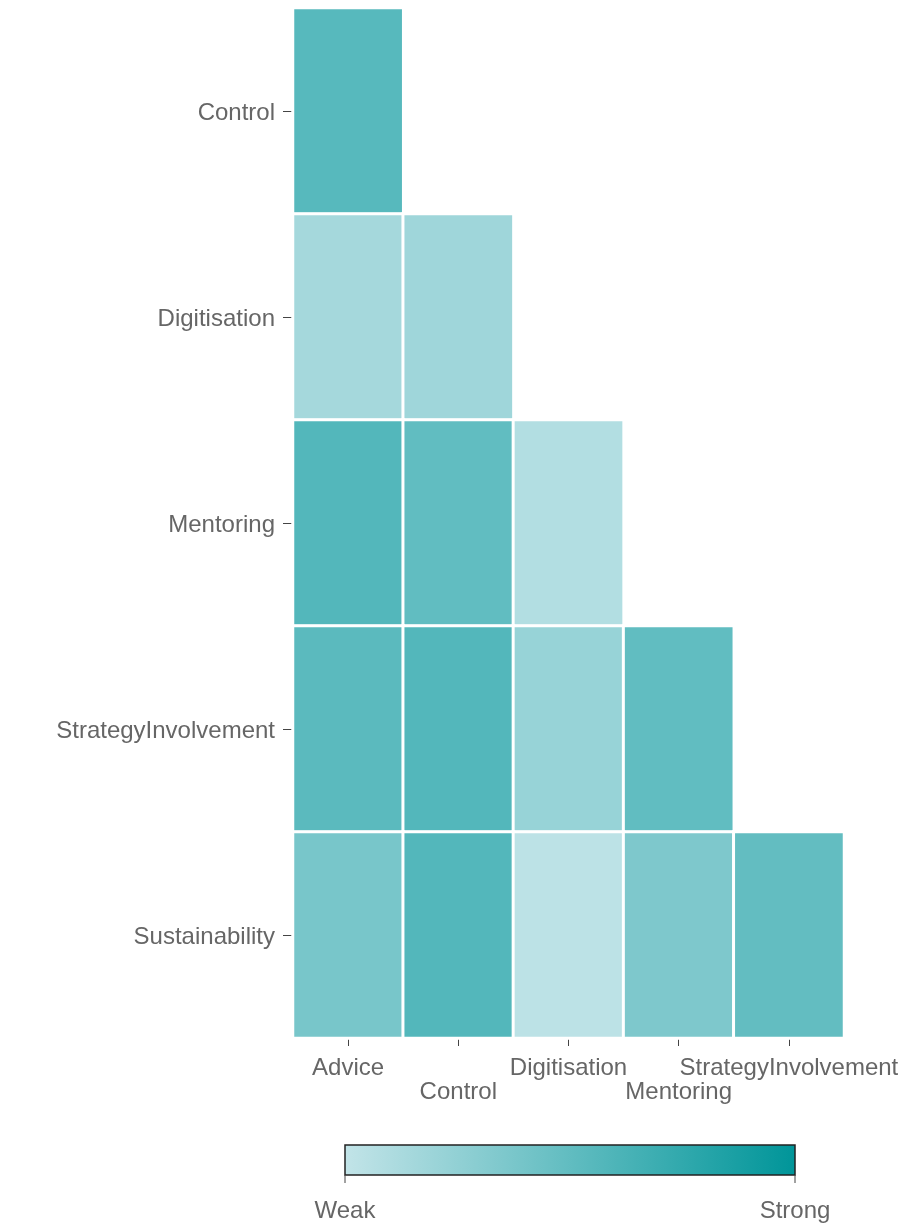 This screenshot has height=1232, width=922. What do you see at coordinates (204, 935) in the screenshot?
I see `y-tick-label: Sustainability` at bounding box center [204, 935].